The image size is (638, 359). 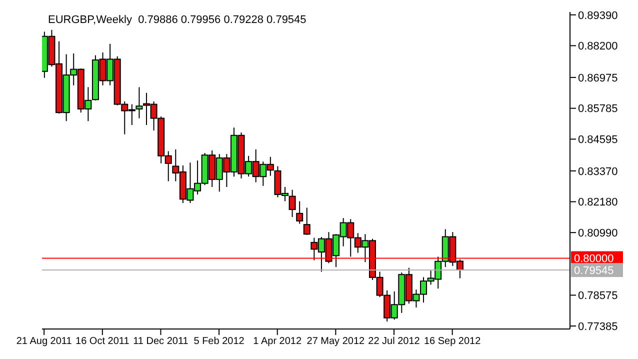 What do you see at coordinates (598, 78) in the screenshot?
I see `y-tick-label: 0.86975` at bounding box center [598, 78].